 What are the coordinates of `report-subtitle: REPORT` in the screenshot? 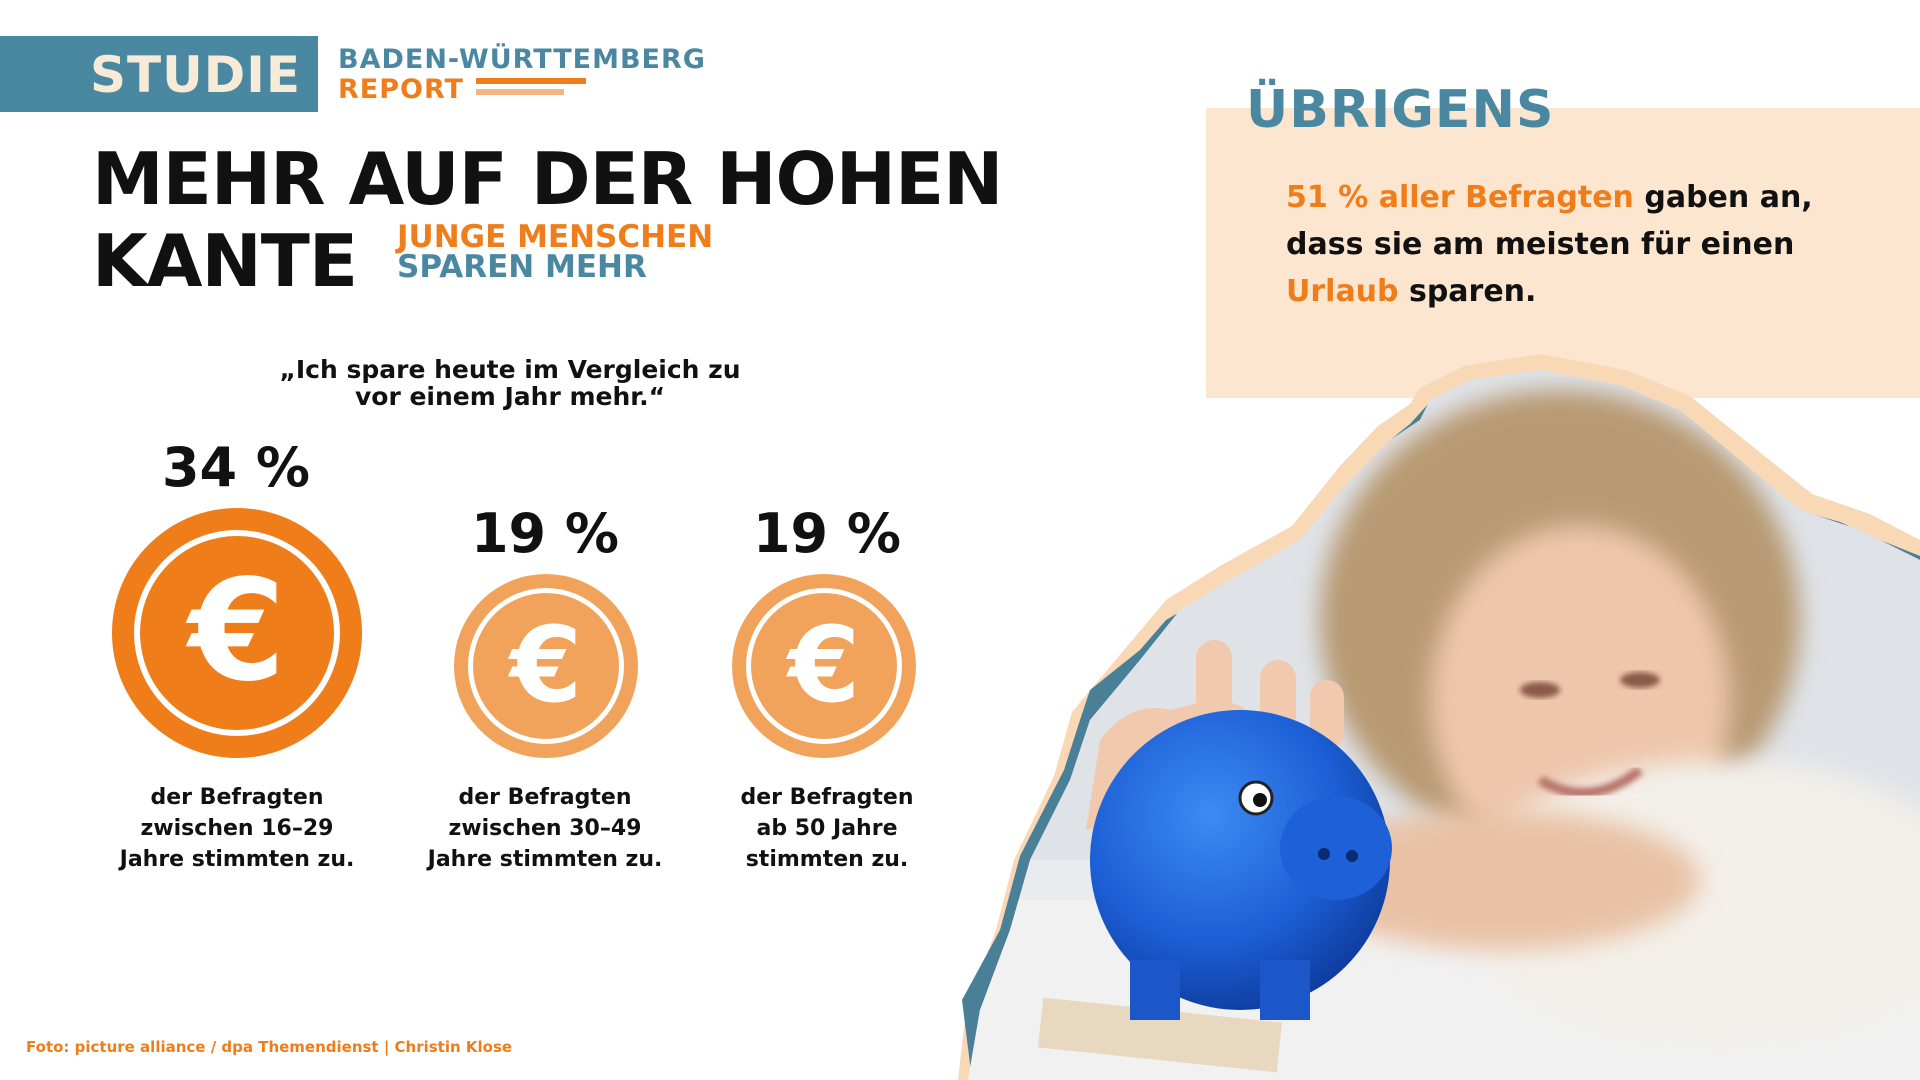 It's located at (401, 89).